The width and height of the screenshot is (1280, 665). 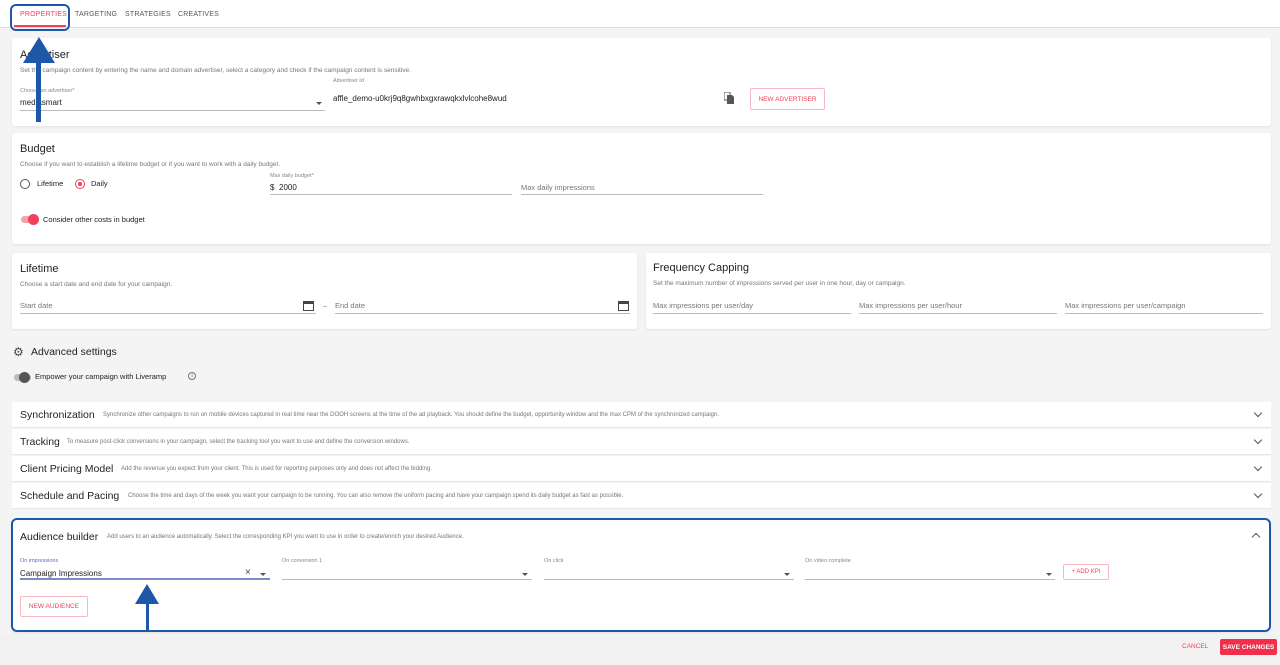 I want to click on on-impressions-select: Campaign Impressions, so click(x=61, y=573).